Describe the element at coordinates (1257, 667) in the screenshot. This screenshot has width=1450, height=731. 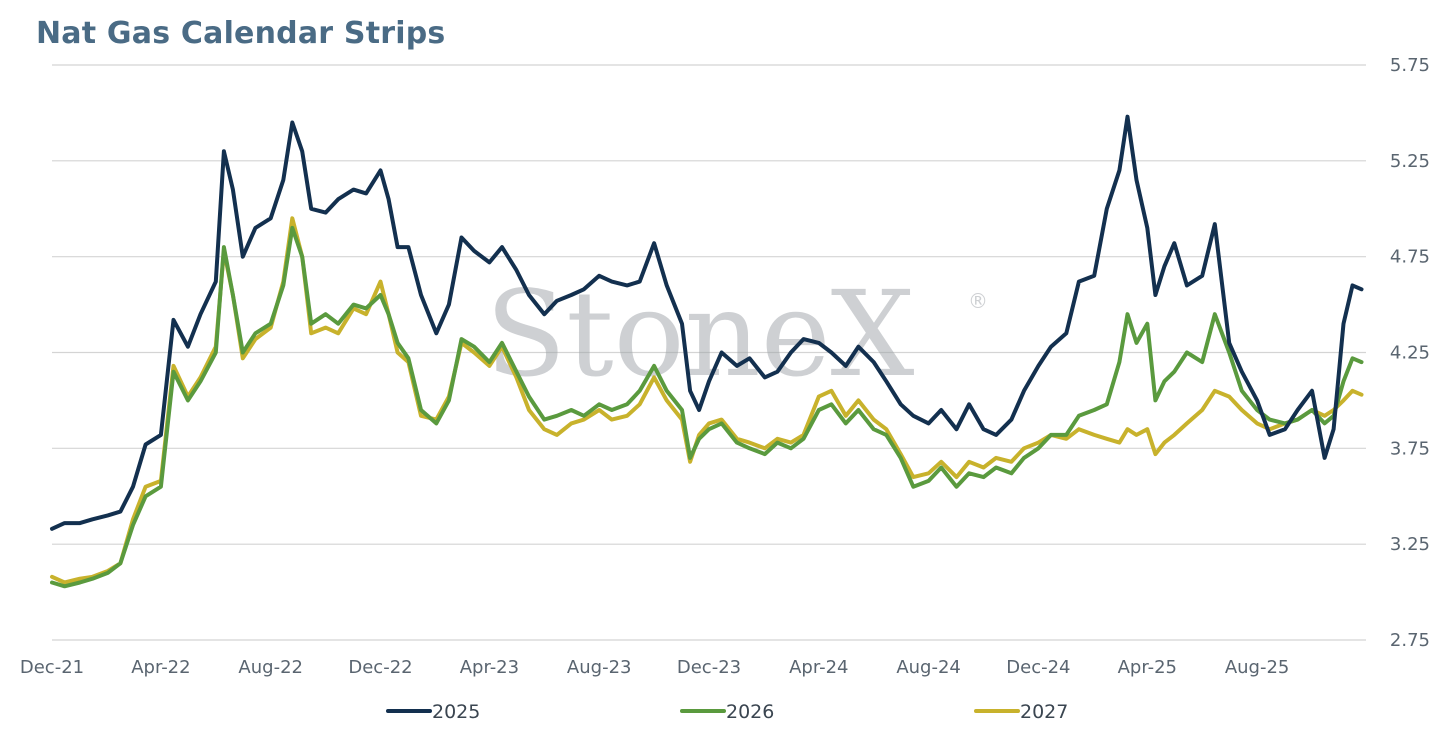
I see `x-tick-label: Aug-25` at that location.